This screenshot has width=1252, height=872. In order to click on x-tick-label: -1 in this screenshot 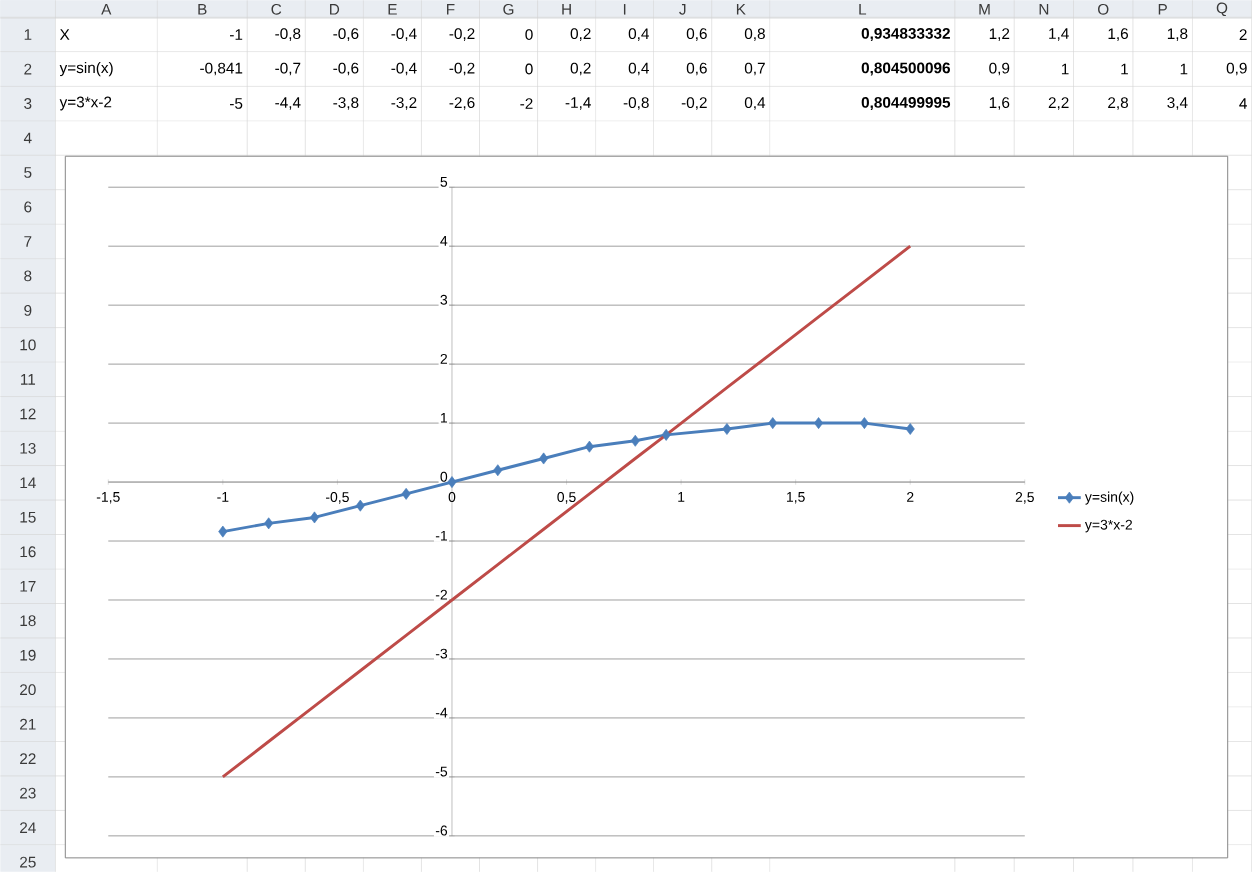, I will do `click(223, 497)`.